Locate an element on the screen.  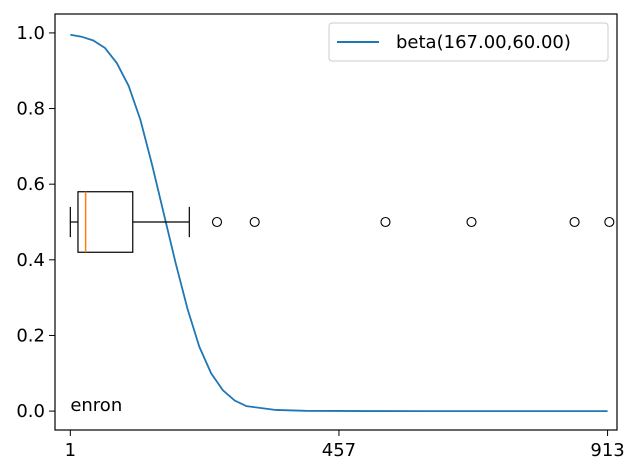
x-tick-label-0: 1 is located at coordinates (70, 450).